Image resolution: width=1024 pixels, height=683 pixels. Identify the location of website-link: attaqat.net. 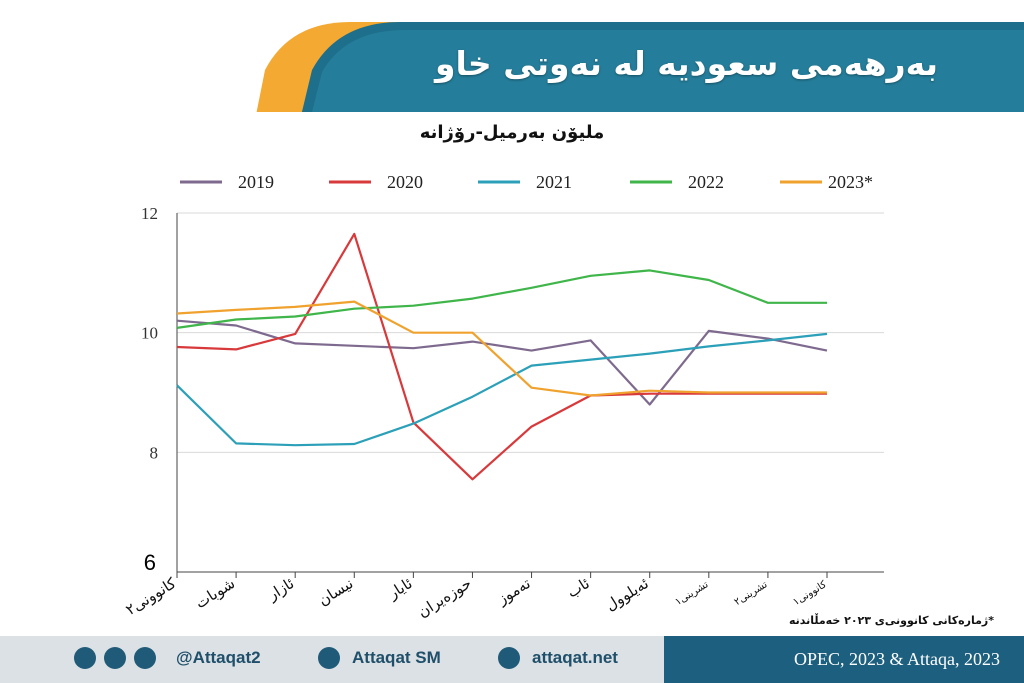
(575, 657).